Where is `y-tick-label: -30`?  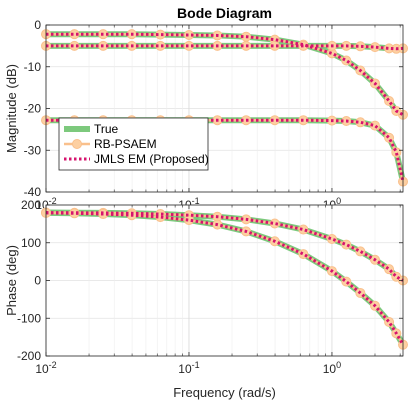 y-tick-label: -30 is located at coordinates (33, 150).